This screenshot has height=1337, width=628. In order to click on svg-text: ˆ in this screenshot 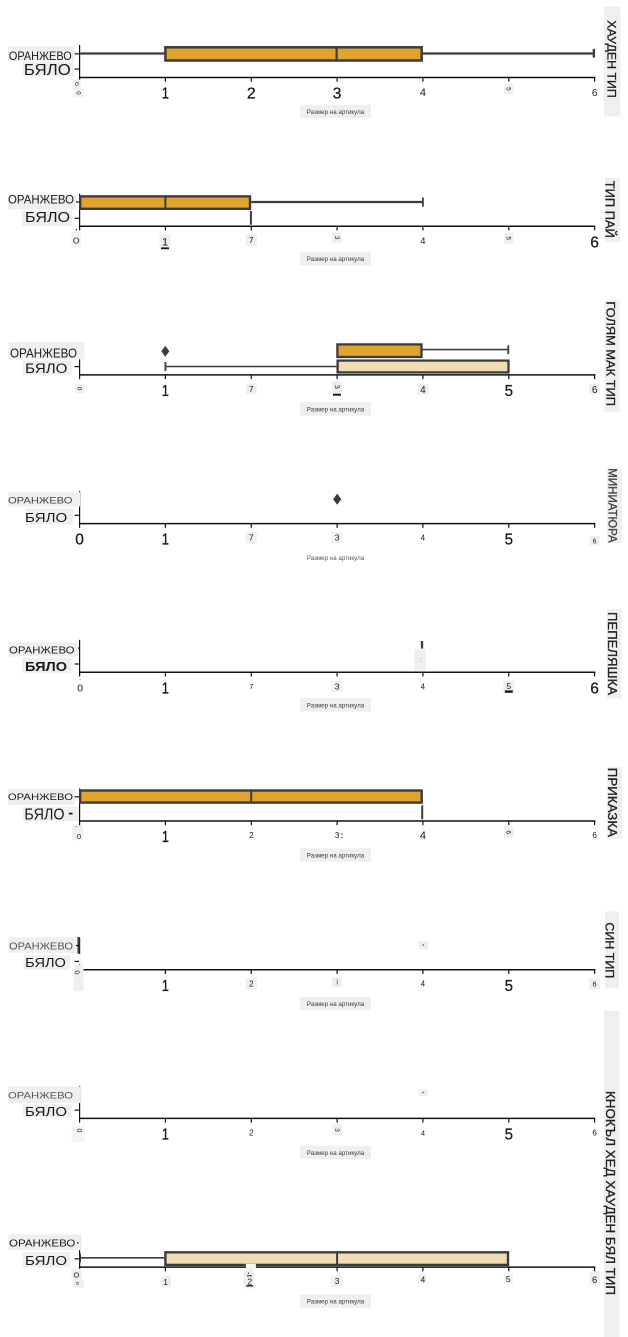, I will do `click(80, 683)`.